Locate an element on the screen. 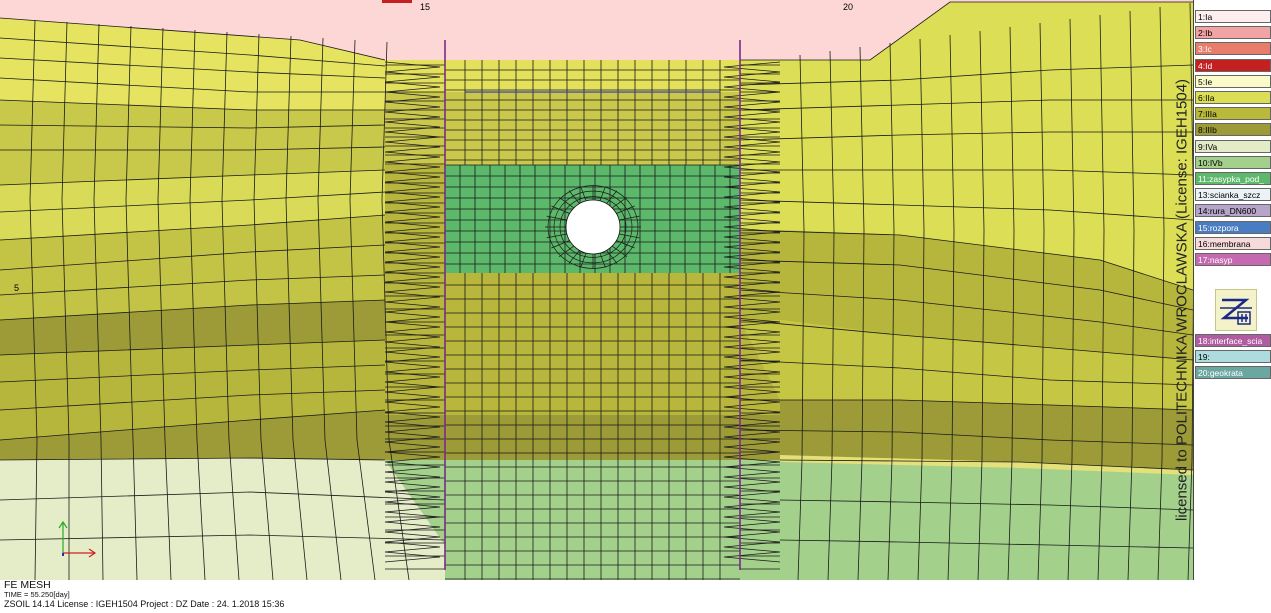 The width and height of the screenshot is (1271, 613). legend-item: 18:interface_scia is located at coordinates (1233, 340).